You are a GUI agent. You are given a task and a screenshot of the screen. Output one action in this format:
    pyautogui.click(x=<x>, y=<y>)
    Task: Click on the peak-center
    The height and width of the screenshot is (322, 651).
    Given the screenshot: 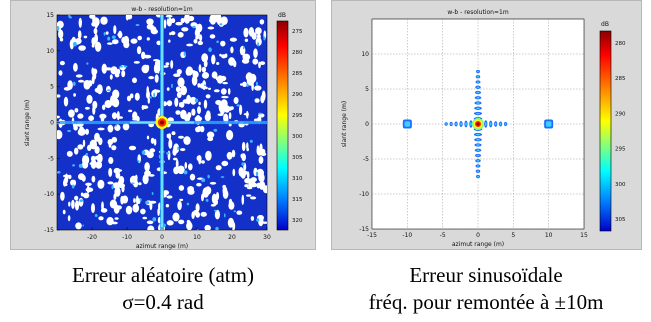 What is the action you would take?
    pyautogui.click(x=162, y=122)
    